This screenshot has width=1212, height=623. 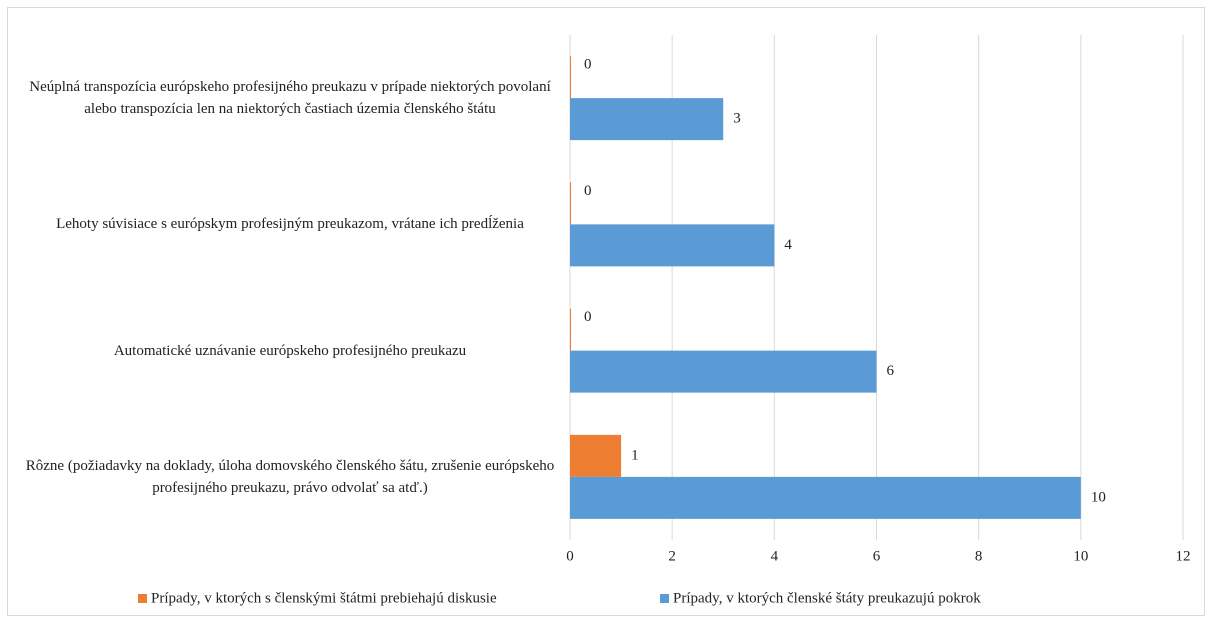 What do you see at coordinates (635, 455) in the screenshot?
I see `data-label: 1` at bounding box center [635, 455].